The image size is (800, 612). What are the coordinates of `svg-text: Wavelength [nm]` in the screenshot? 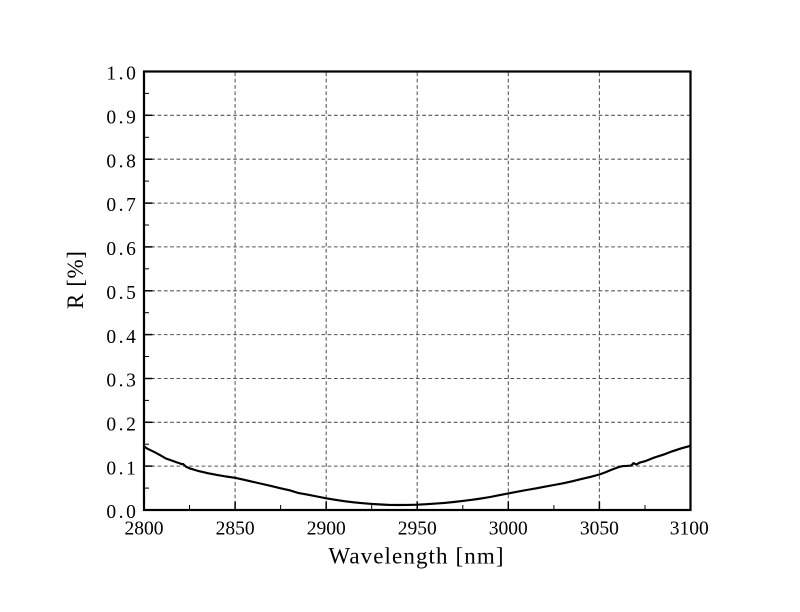 It's located at (416, 556).